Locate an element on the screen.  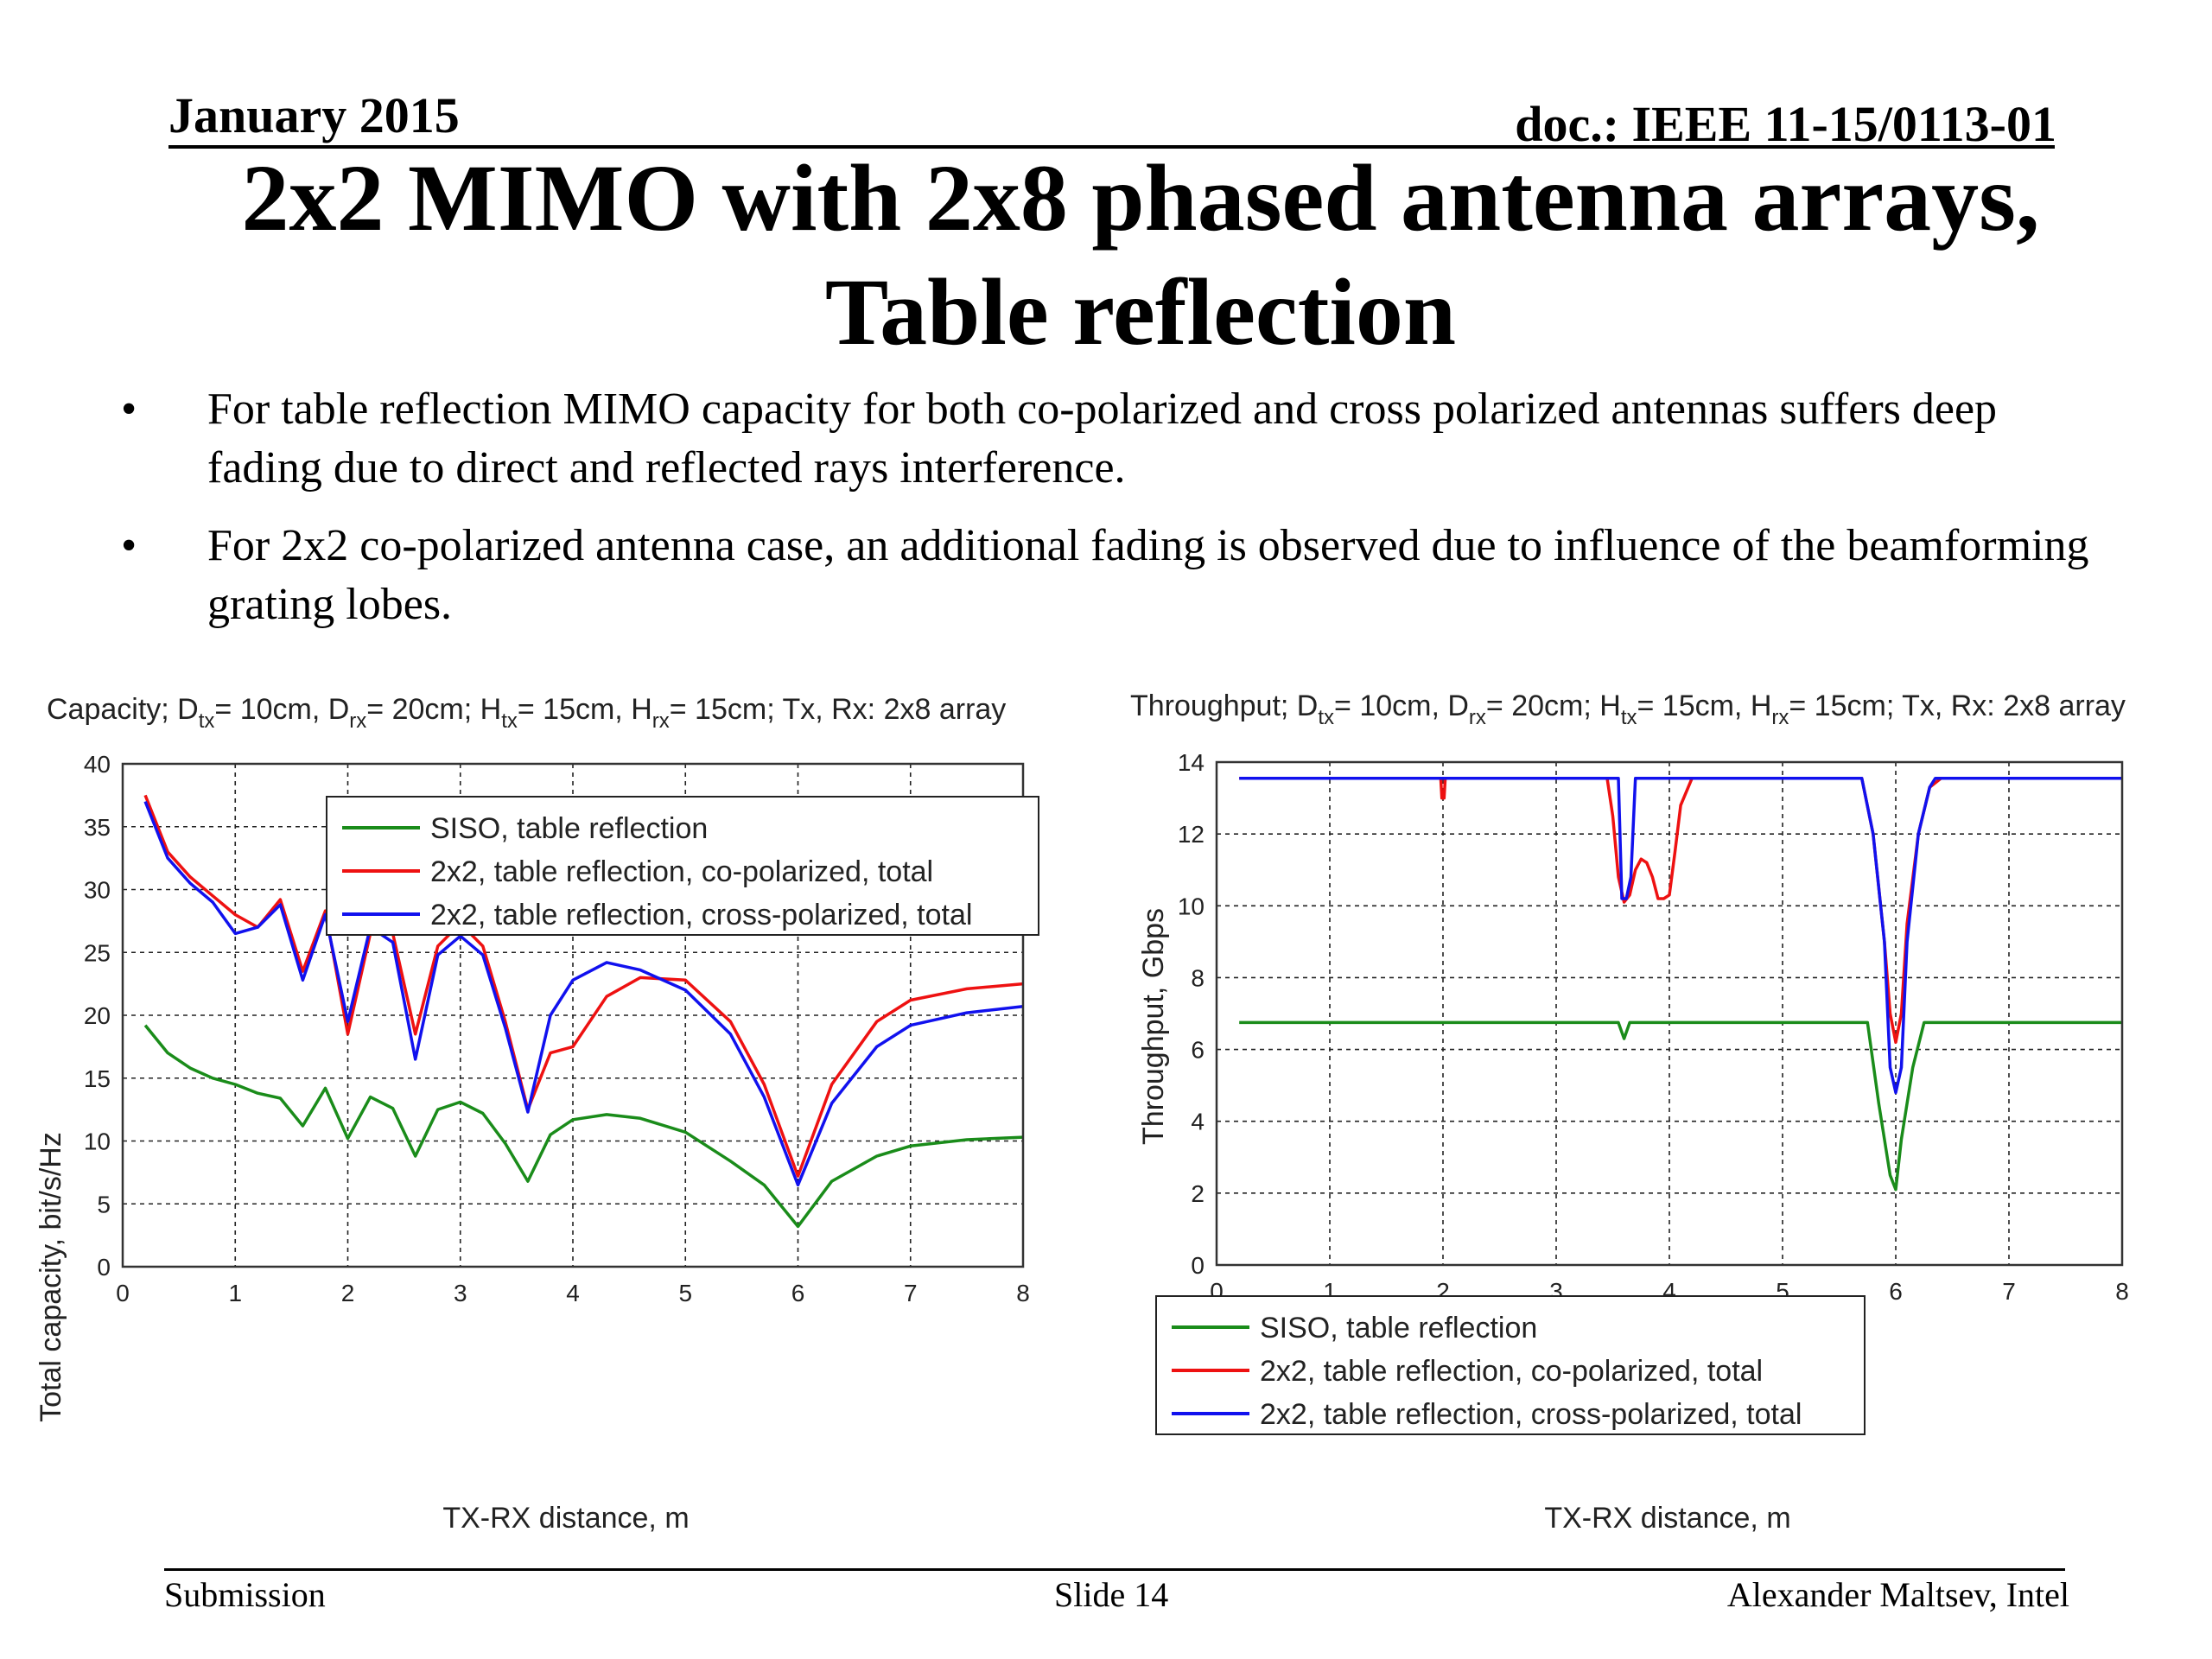
grid is located at coordinates (1669, 1013).